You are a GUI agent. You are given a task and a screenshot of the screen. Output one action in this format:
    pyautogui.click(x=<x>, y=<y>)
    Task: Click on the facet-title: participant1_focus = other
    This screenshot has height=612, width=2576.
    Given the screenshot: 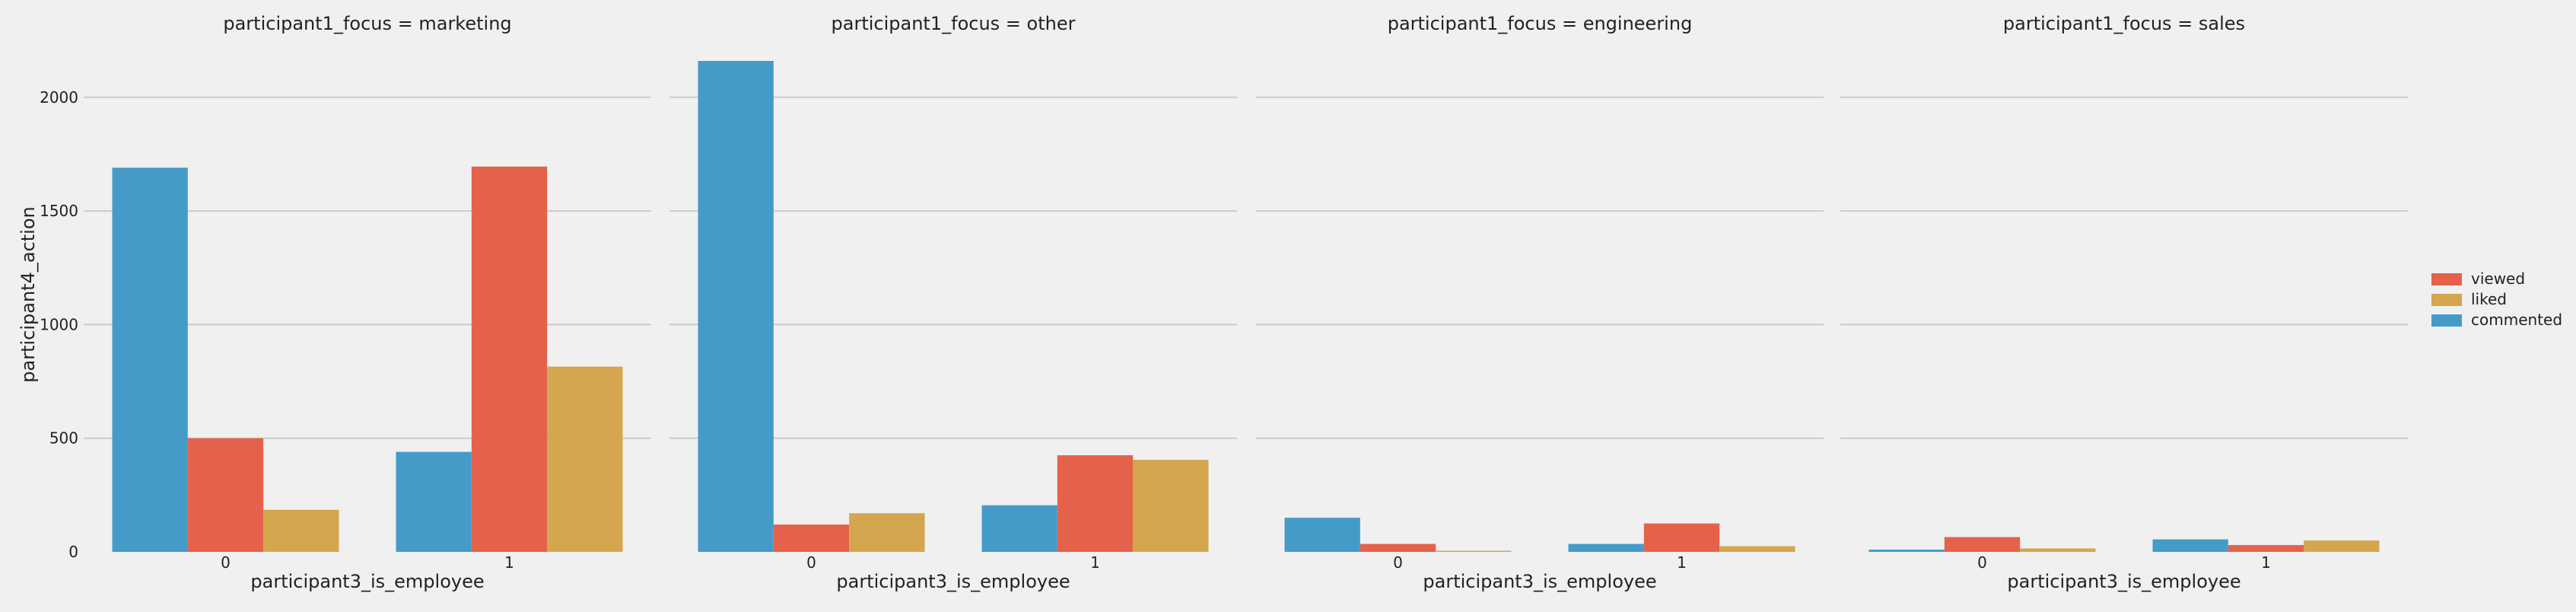 What is the action you would take?
    pyautogui.click(x=954, y=23)
    